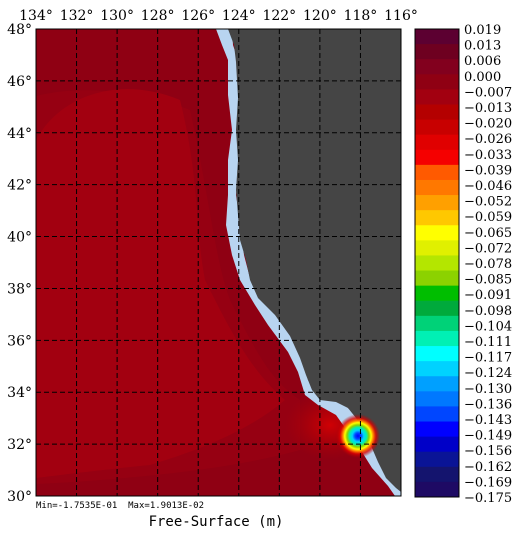 The width and height of the screenshot is (520, 544). I want to click on legend-label: −0.026, so click(488, 139).